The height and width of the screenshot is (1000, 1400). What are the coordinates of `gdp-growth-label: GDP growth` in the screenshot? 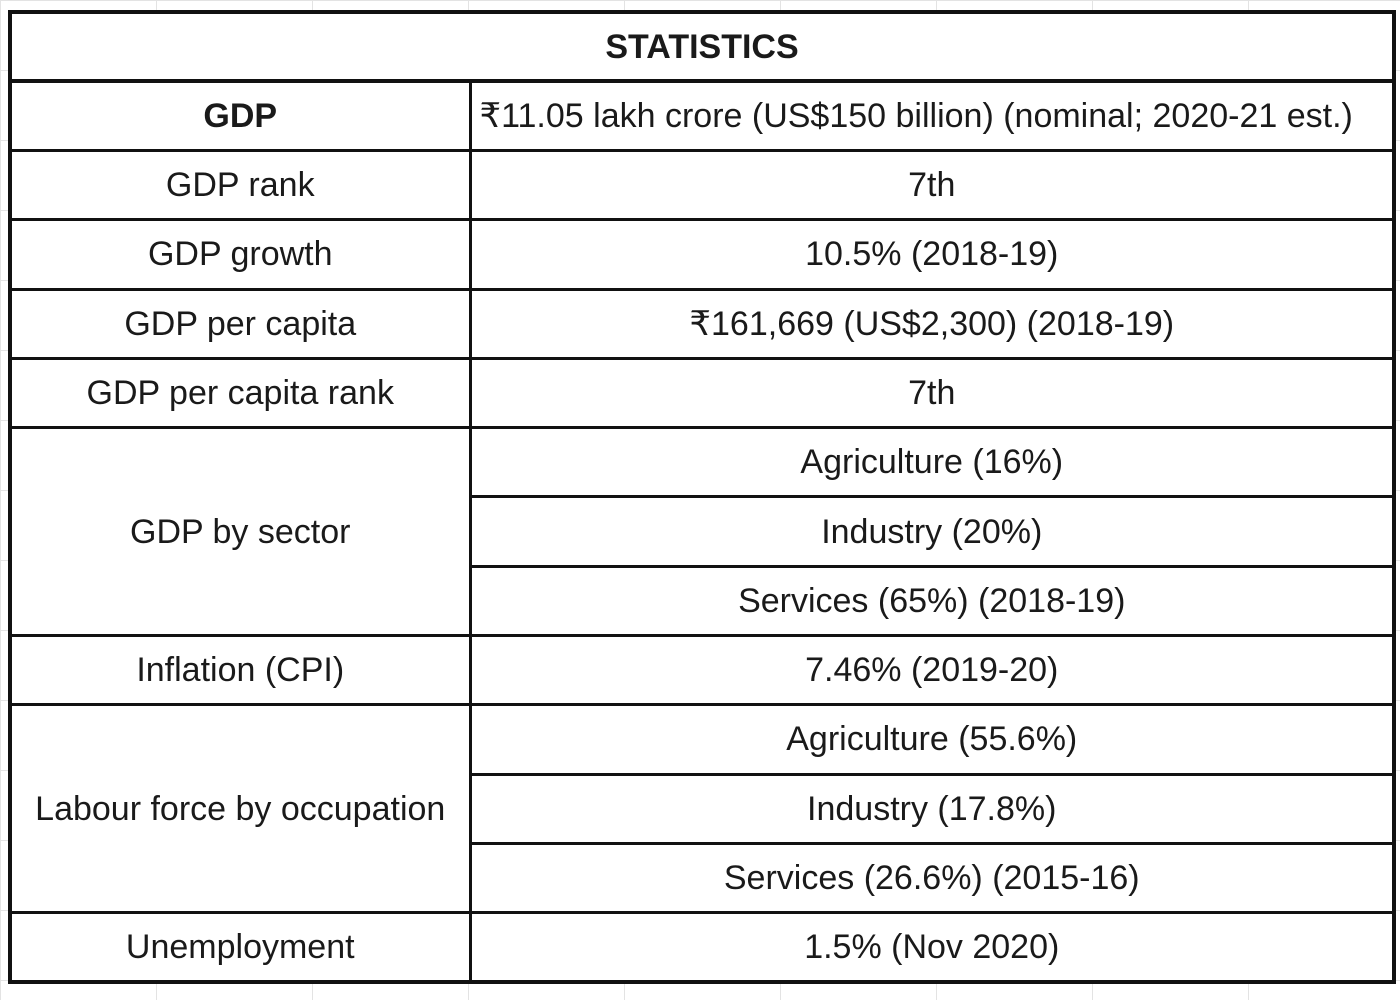 It's located at (240, 254).